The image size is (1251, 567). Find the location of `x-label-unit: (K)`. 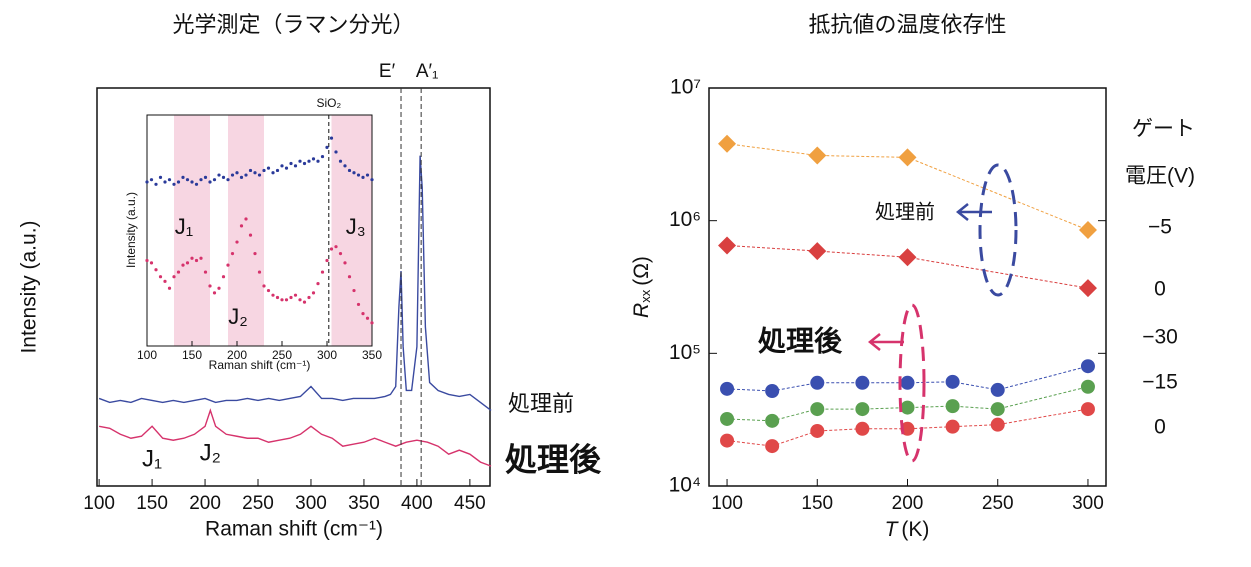

x-label-unit: (K) is located at coordinates (915, 529).